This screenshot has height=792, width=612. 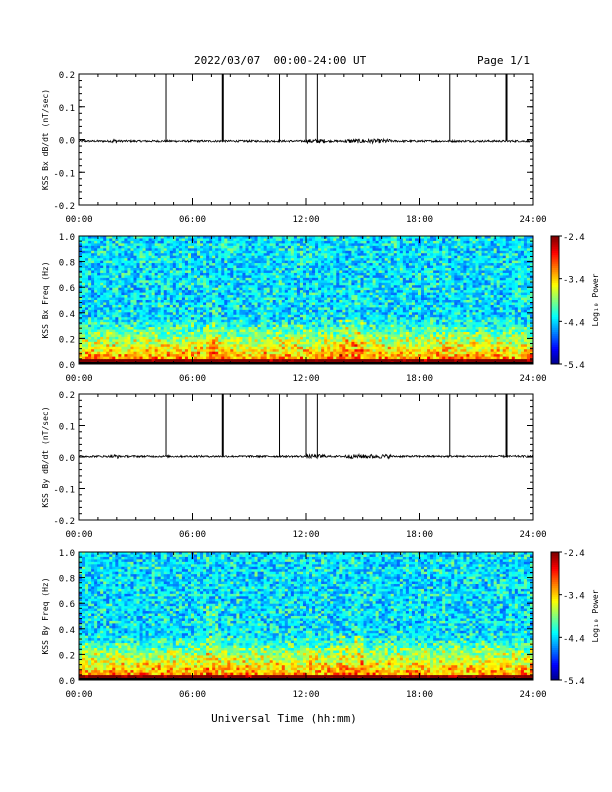 I want to click on y-axis-label: KSS By dB/dt (nT/sec), so click(x=45, y=456).